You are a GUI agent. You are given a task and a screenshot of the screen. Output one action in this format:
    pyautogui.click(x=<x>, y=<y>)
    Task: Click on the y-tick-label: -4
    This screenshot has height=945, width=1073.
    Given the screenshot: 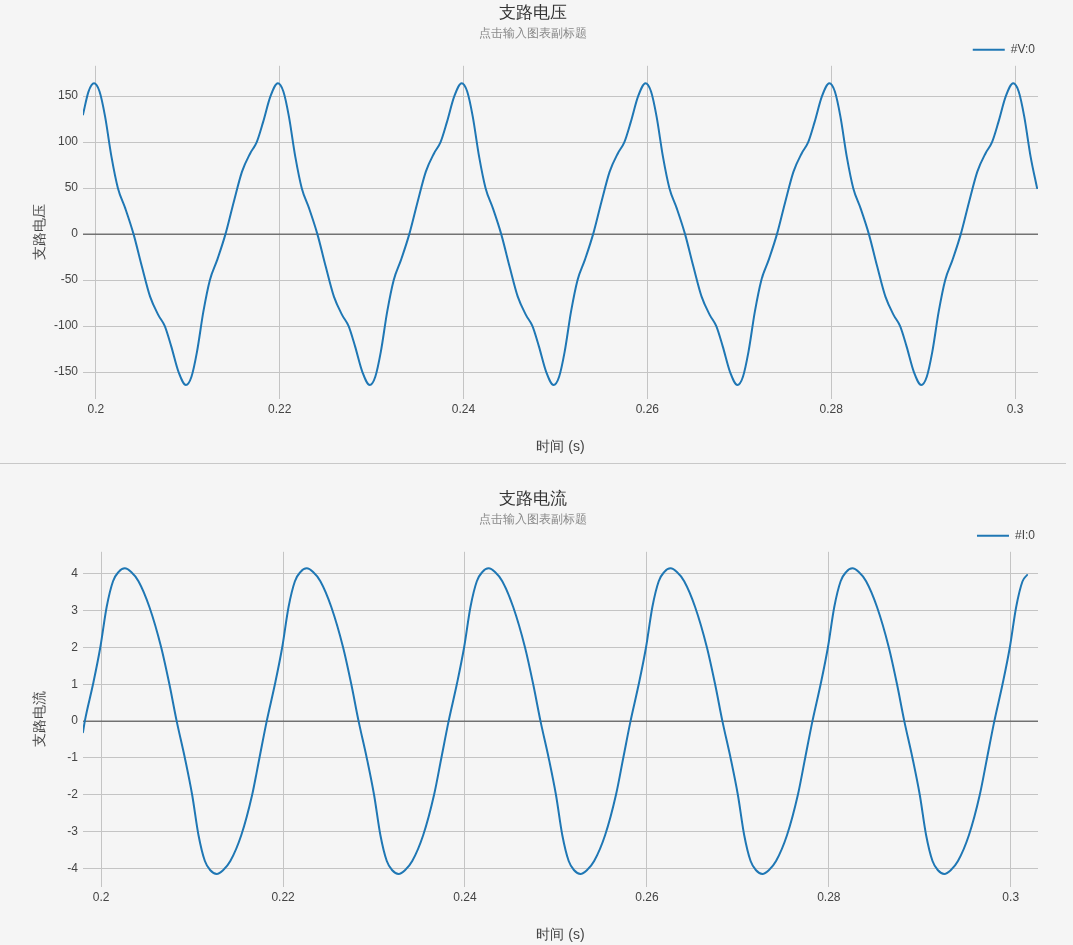 What is the action you would take?
    pyautogui.click(x=73, y=867)
    